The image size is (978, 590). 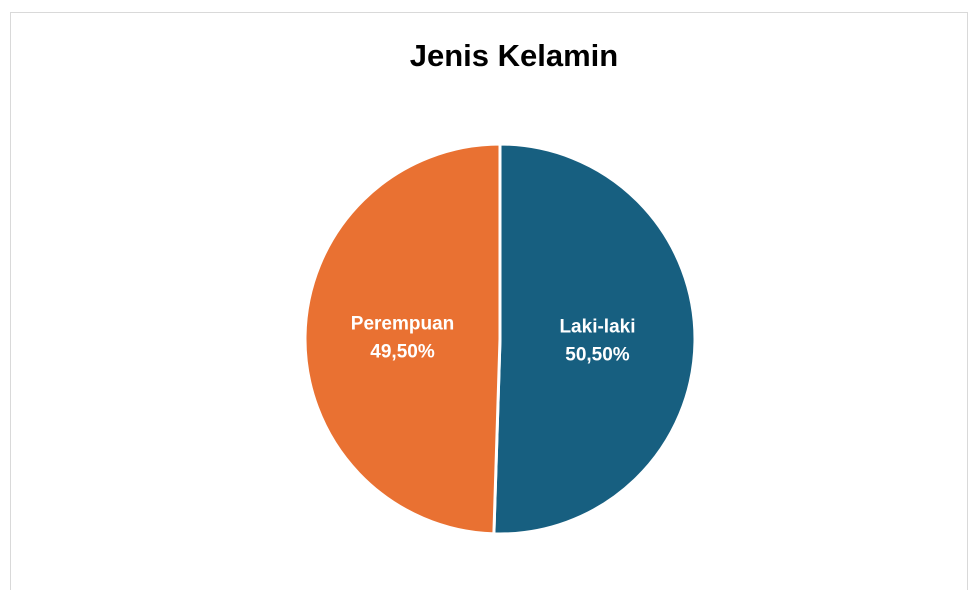 What do you see at coordinates (597, 355) in the screenshot?
I see `slice-value-label: 50,50%` at bounding box center [597, 355].